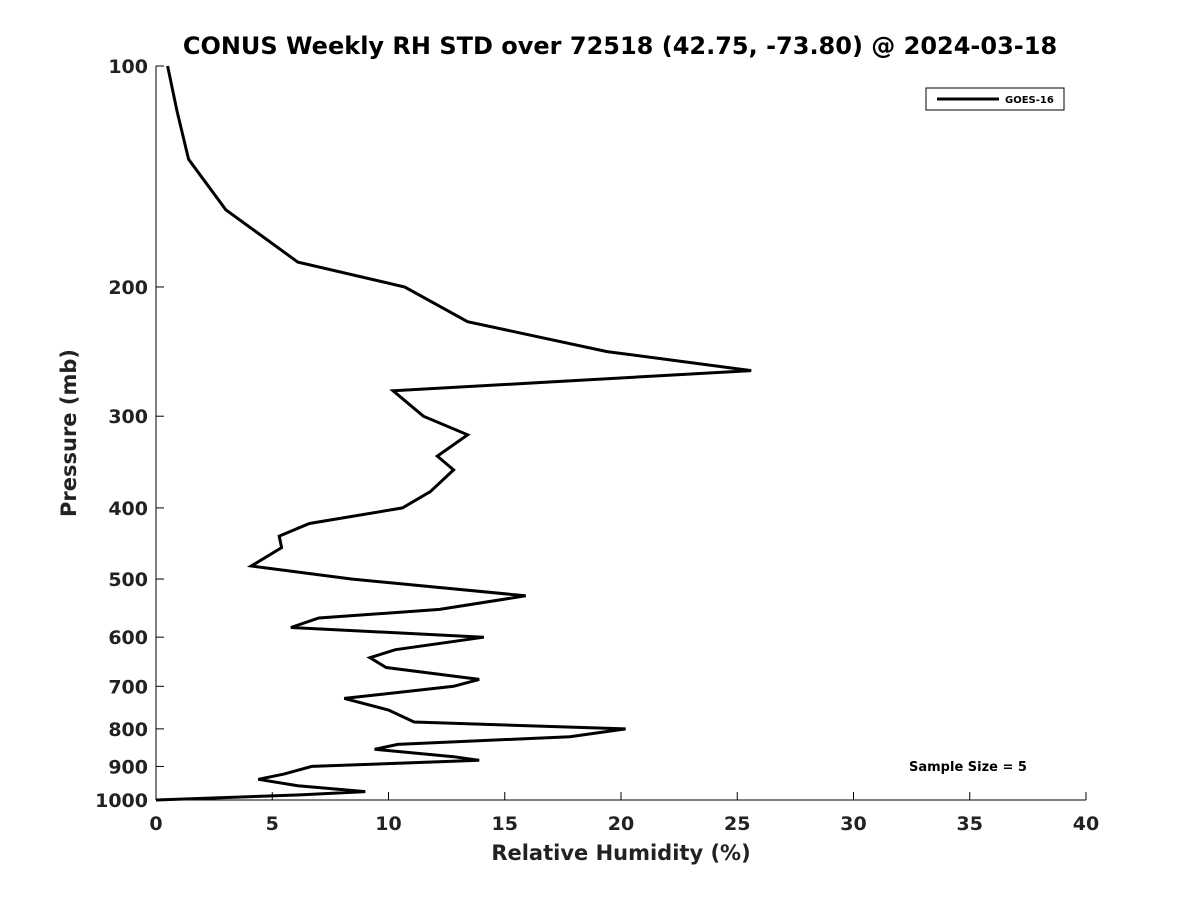  I want to click on y-tick-label: 600, so click(128, 638).